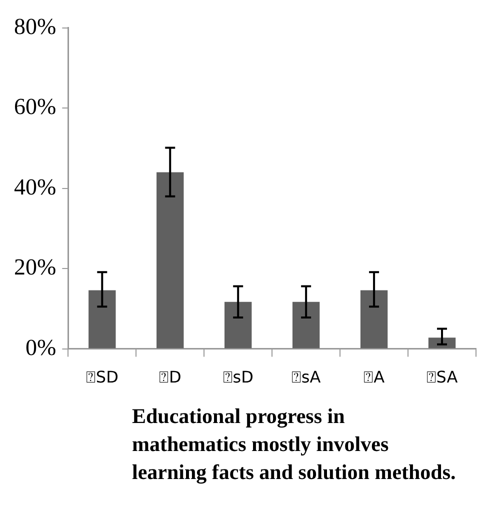  I want to click on y-tick-label: 60%, so click(35, 107).